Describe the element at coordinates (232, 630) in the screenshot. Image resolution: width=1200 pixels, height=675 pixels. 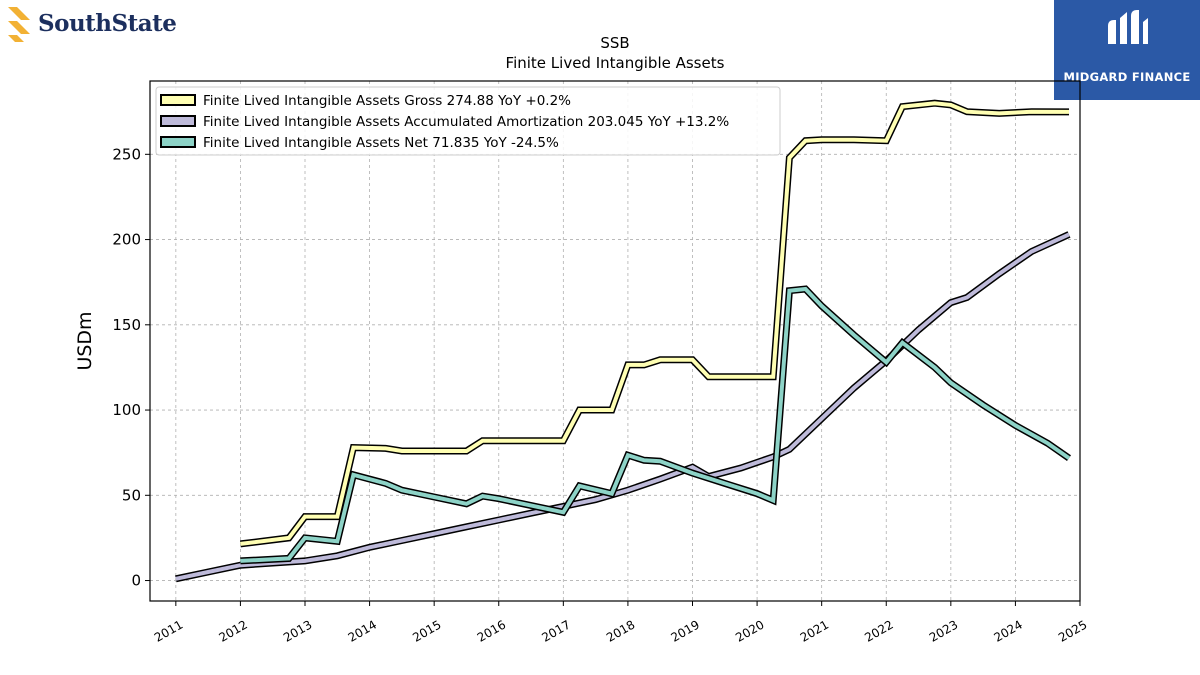
I see `x-tick-label: 2012` at that location.